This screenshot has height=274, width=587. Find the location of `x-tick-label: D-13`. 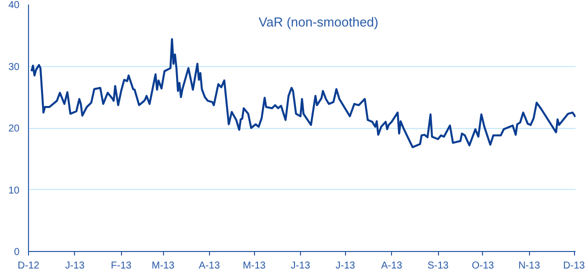

x-tick-label: D-13 is located at coordinates (574, 266).